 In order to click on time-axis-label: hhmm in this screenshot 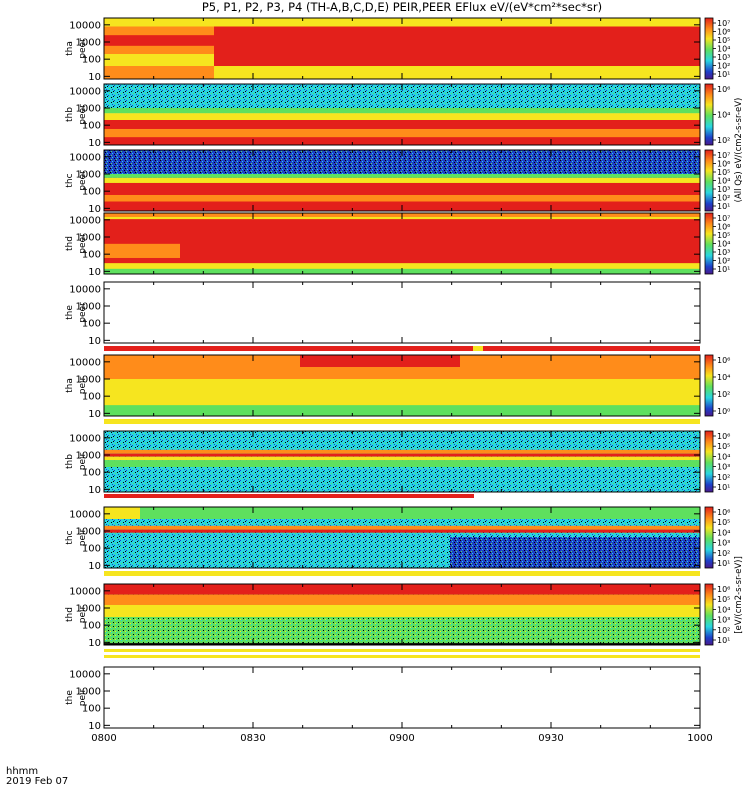, I will do `click(22, 771)`.